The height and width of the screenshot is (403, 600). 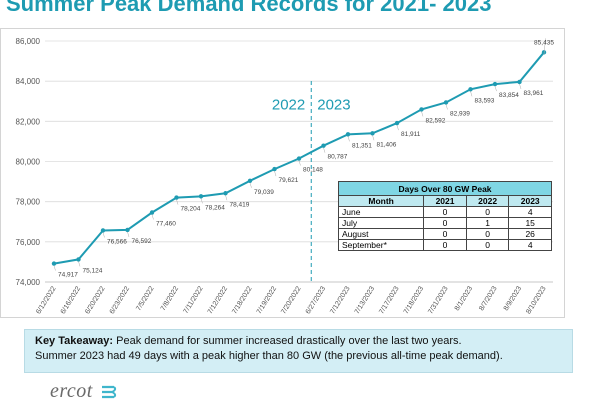 I want to click on data-label: 74,917, so click(x=68, y=275).